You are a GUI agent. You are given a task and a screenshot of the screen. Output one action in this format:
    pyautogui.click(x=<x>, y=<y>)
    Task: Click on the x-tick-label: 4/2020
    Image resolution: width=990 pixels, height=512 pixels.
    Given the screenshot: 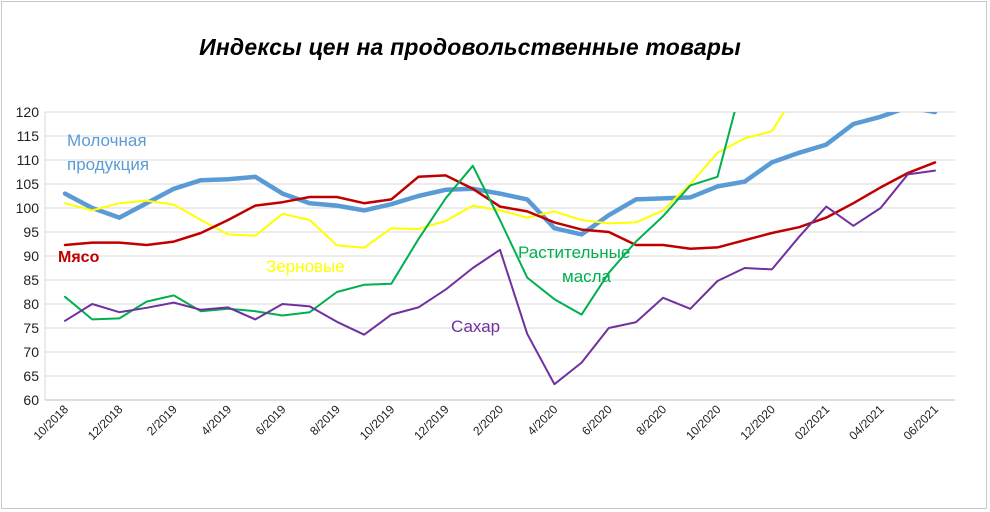 What is the action you would take?
    pyautogui.click(x=543, y=420)
    